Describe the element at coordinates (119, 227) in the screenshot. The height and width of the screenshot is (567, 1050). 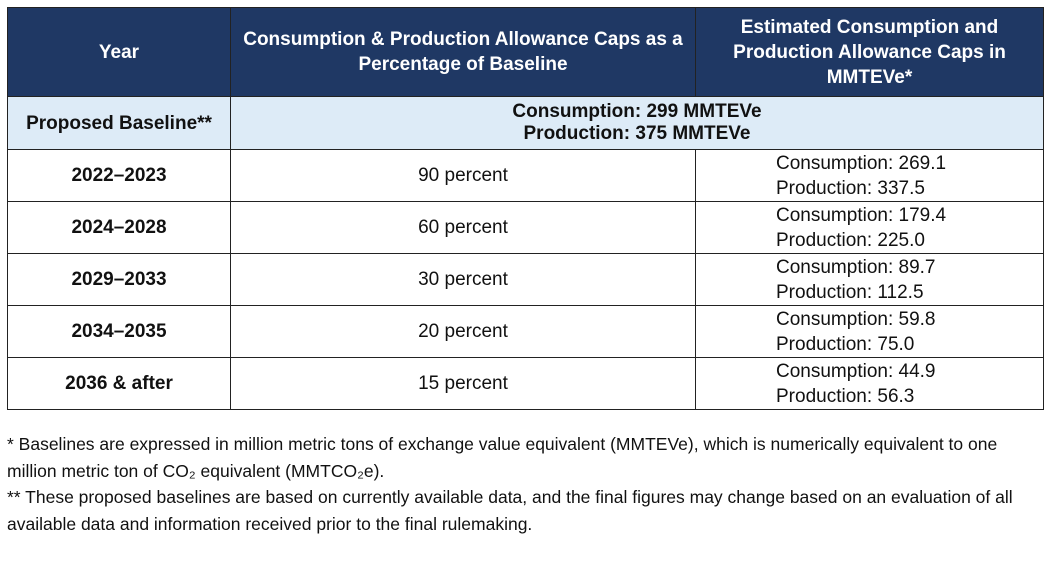
I see `year-cell: 2024–2028` at that location.